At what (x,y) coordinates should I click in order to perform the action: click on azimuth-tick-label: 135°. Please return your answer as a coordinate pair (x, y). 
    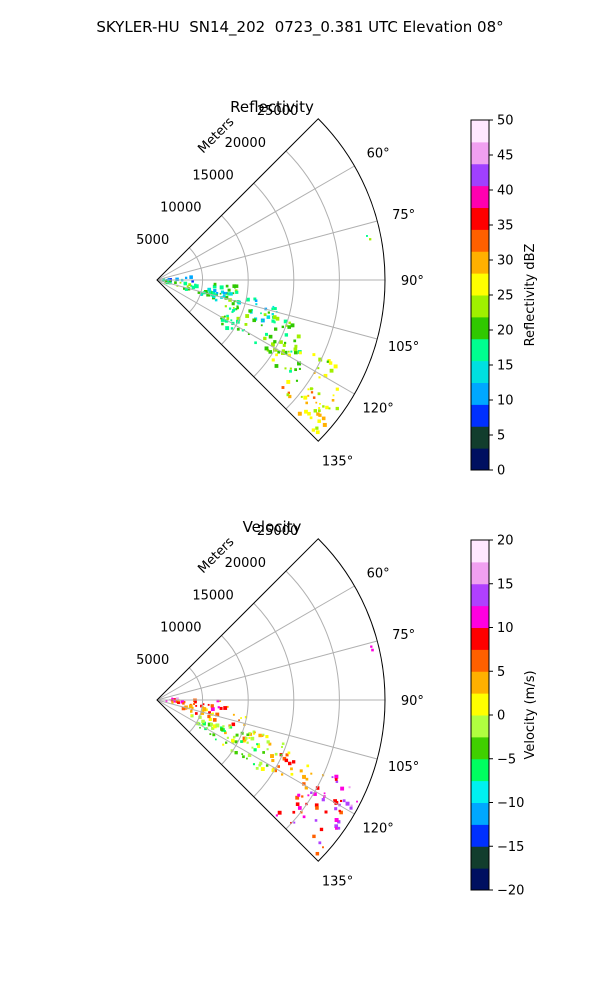
    Looking at the image, I should click on (337, 882).